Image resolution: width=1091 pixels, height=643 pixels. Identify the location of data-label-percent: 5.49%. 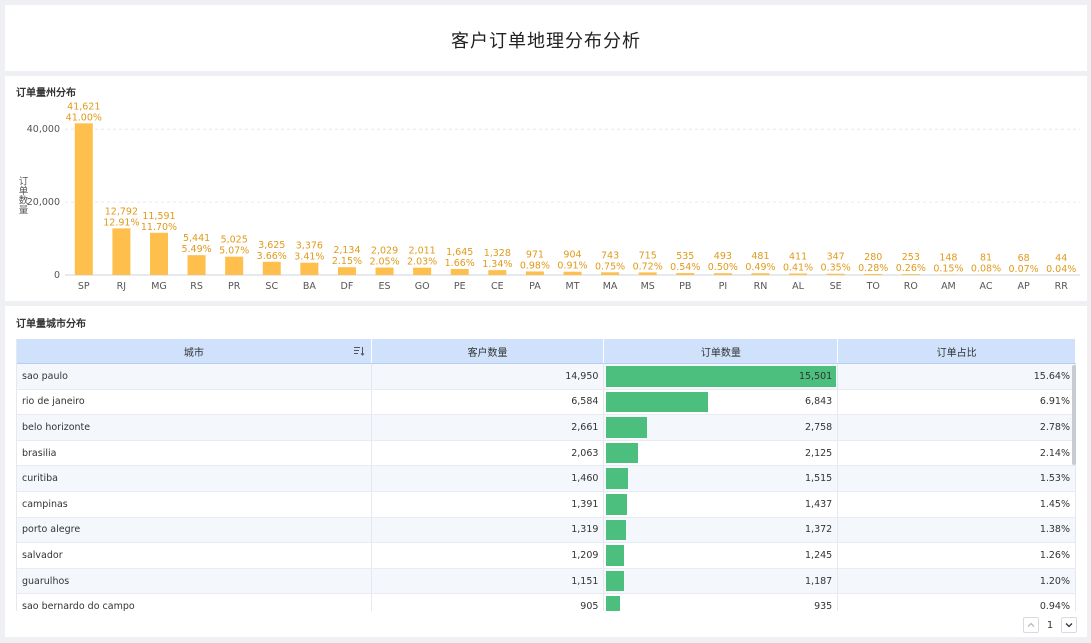
(196, 249).